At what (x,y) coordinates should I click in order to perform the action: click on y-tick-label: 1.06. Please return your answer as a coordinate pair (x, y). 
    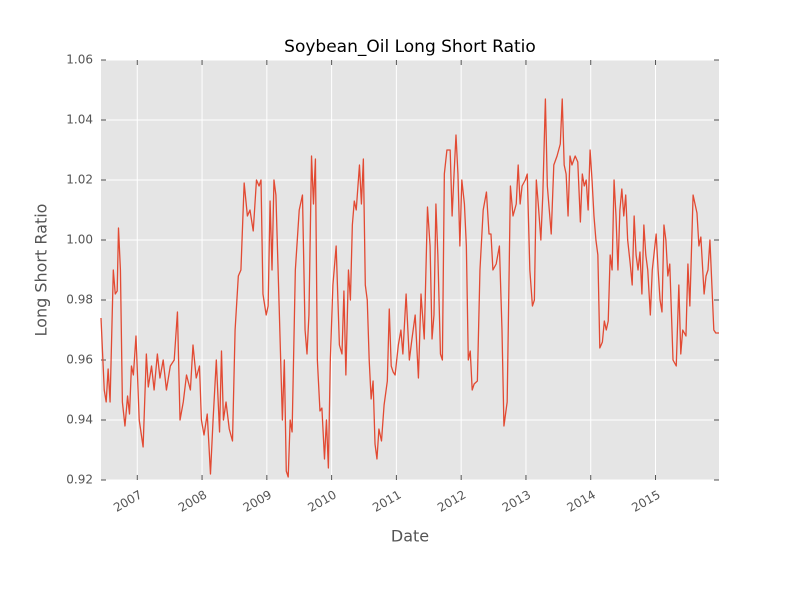
    Looking at the image, I should click on (79, 60).